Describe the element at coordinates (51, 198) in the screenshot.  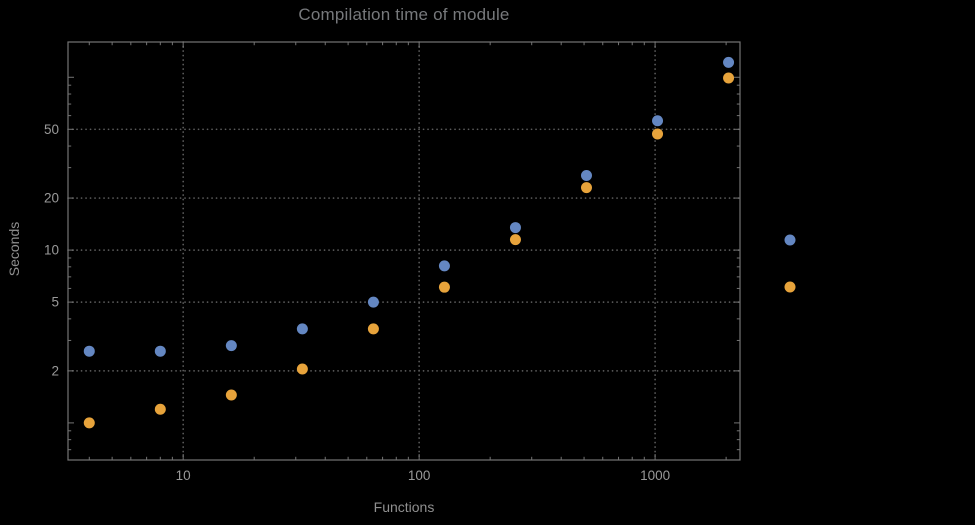
I see `y-tick-label: 20` at that location.